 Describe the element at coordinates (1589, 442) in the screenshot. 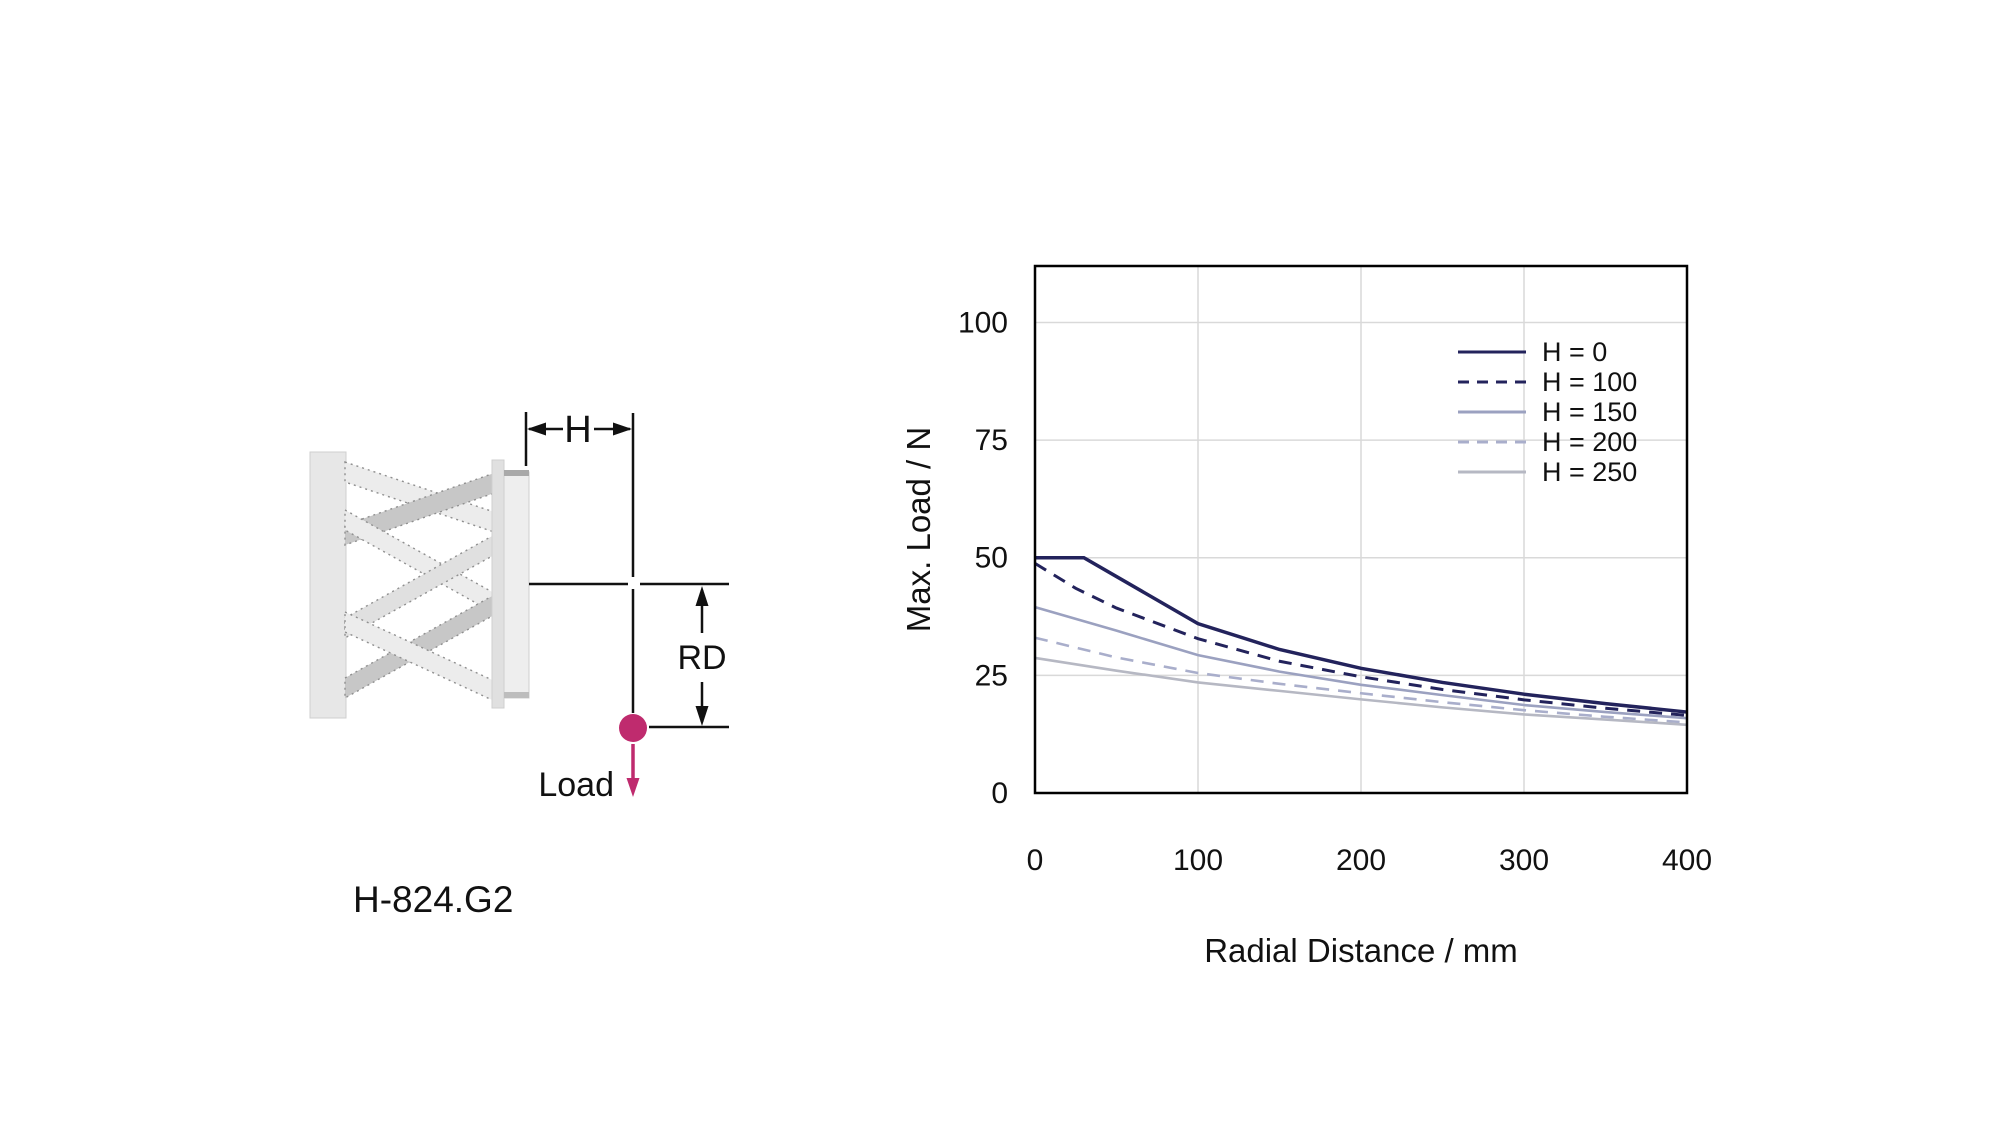

I see `legend-label: H = 200` at that location.